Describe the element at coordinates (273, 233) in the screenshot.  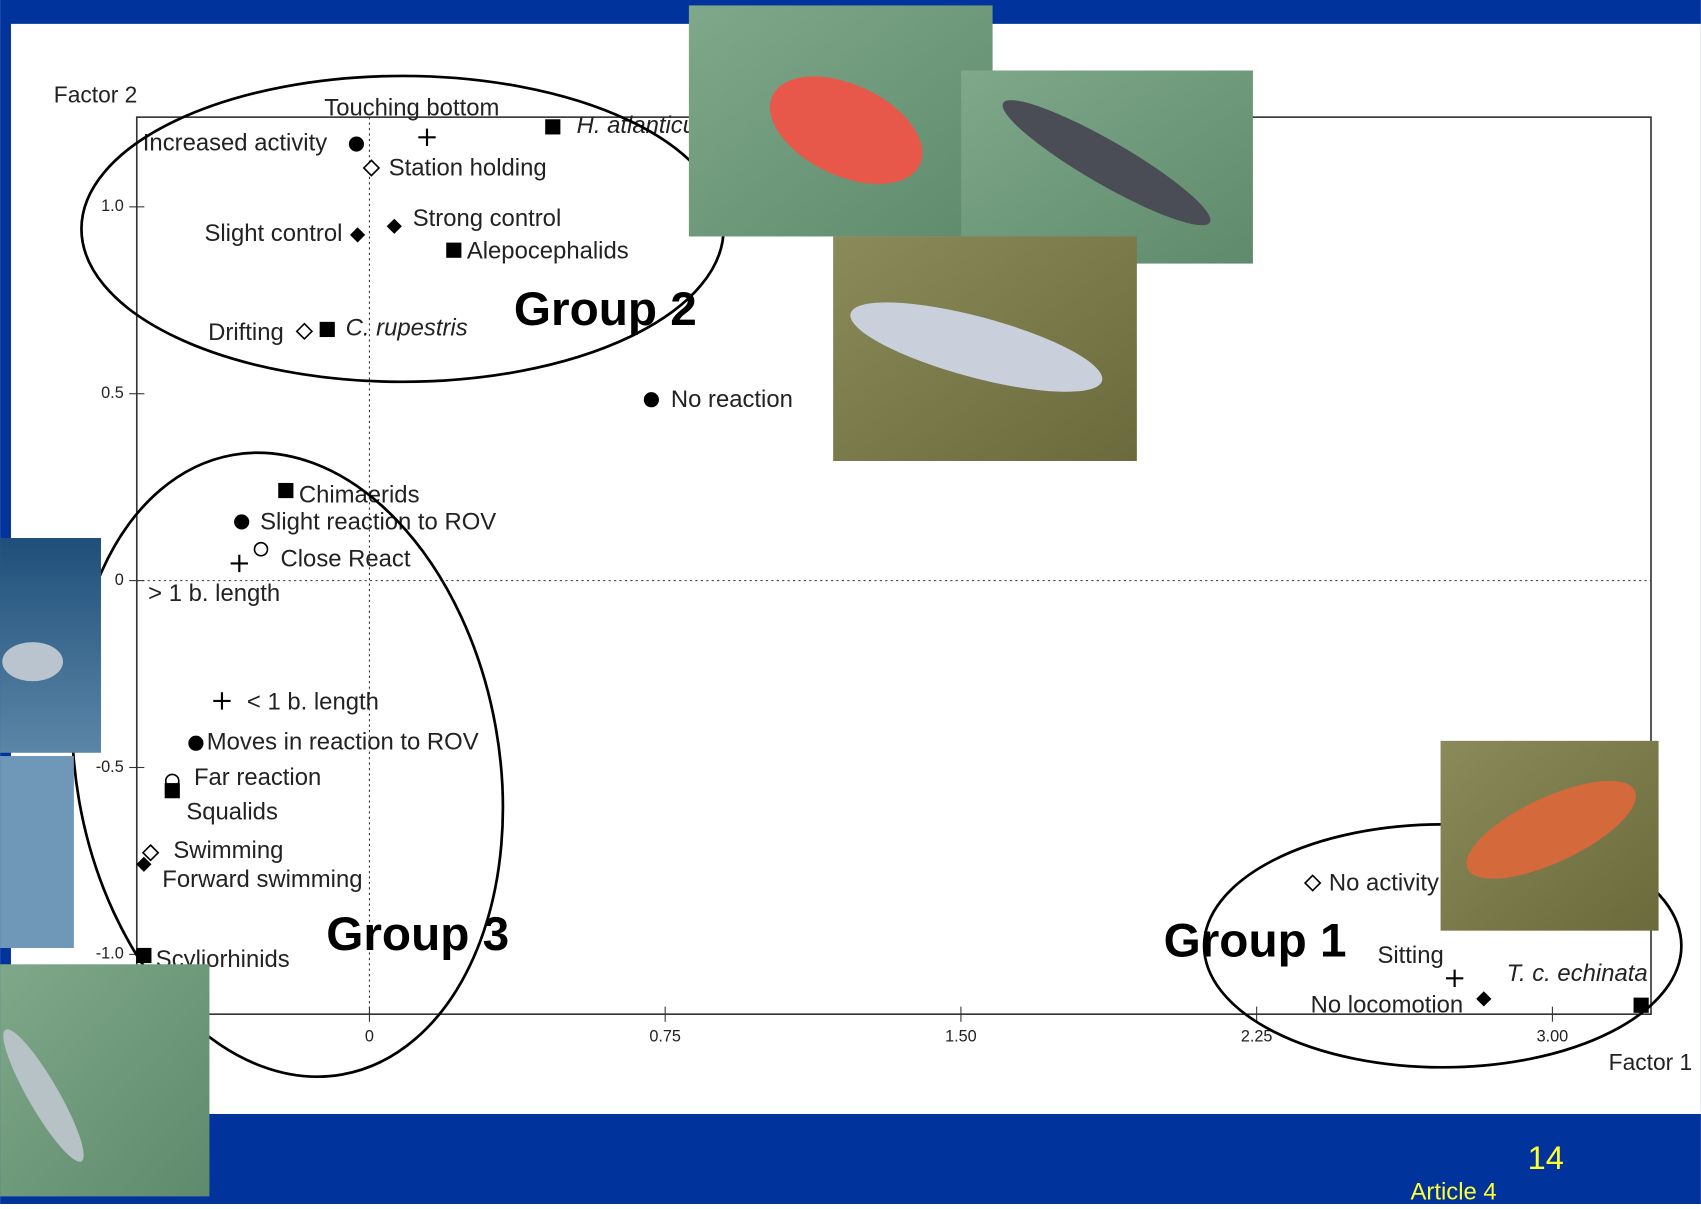
I see `point-label: Slight control` at that location.